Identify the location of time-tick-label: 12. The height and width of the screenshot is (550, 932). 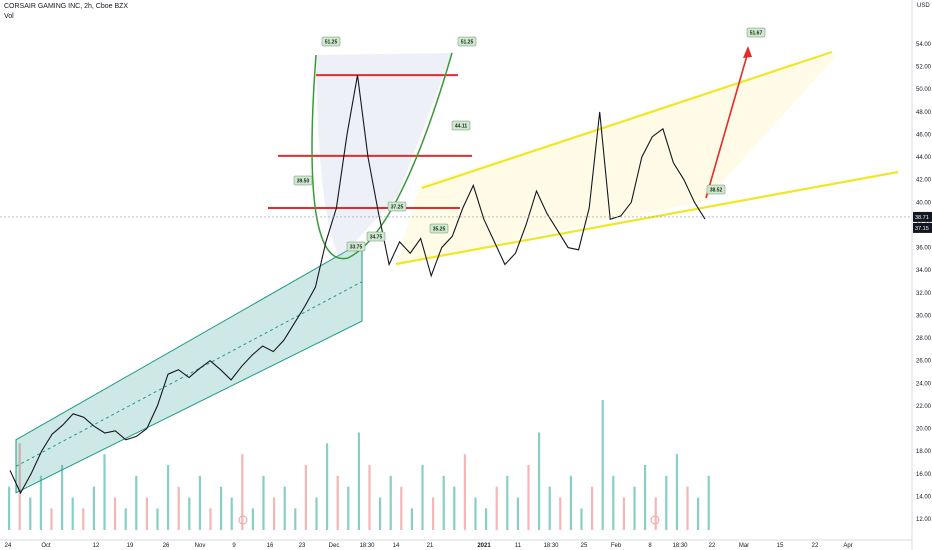
(96, 546).